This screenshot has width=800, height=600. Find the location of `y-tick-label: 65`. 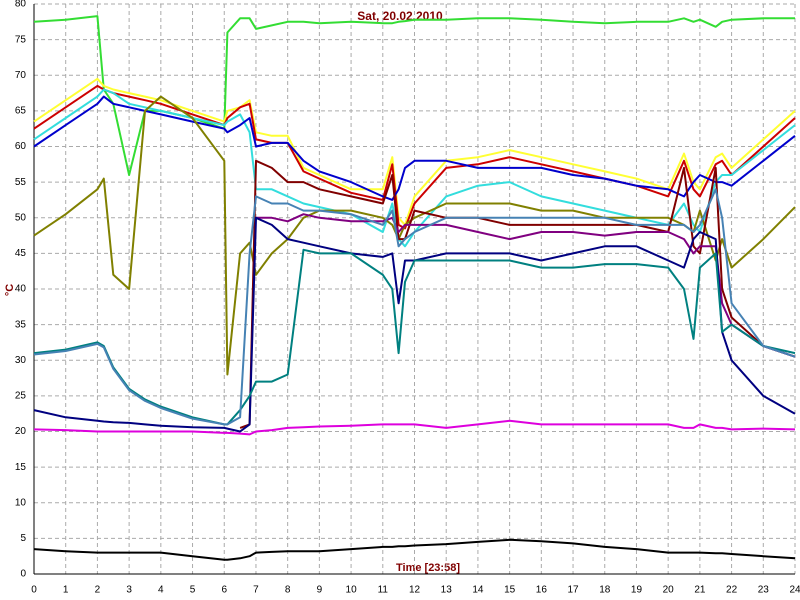

y-tick-label: 65 is located at coordinates (21, 111).